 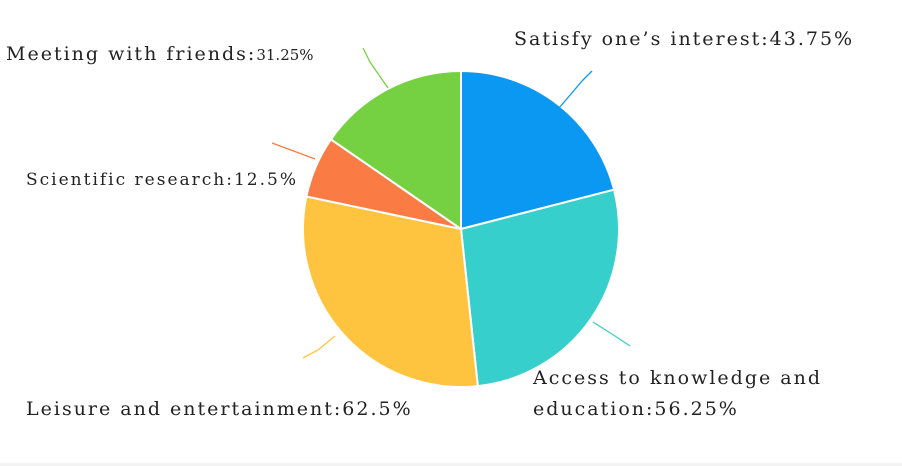 What do you see at coordinates (162, 180) in the screenshot?
I see `slice-label-scientific: Scientific research:12.5%` at bounding box center [162, 180].